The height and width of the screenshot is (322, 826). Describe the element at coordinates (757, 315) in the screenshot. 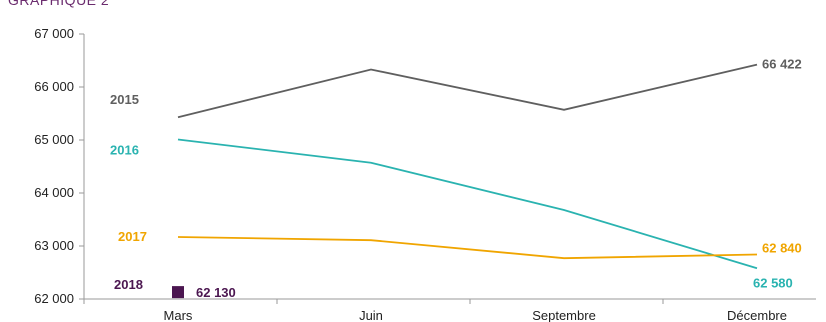

I see `x-tick-label: Décembre` at that location.